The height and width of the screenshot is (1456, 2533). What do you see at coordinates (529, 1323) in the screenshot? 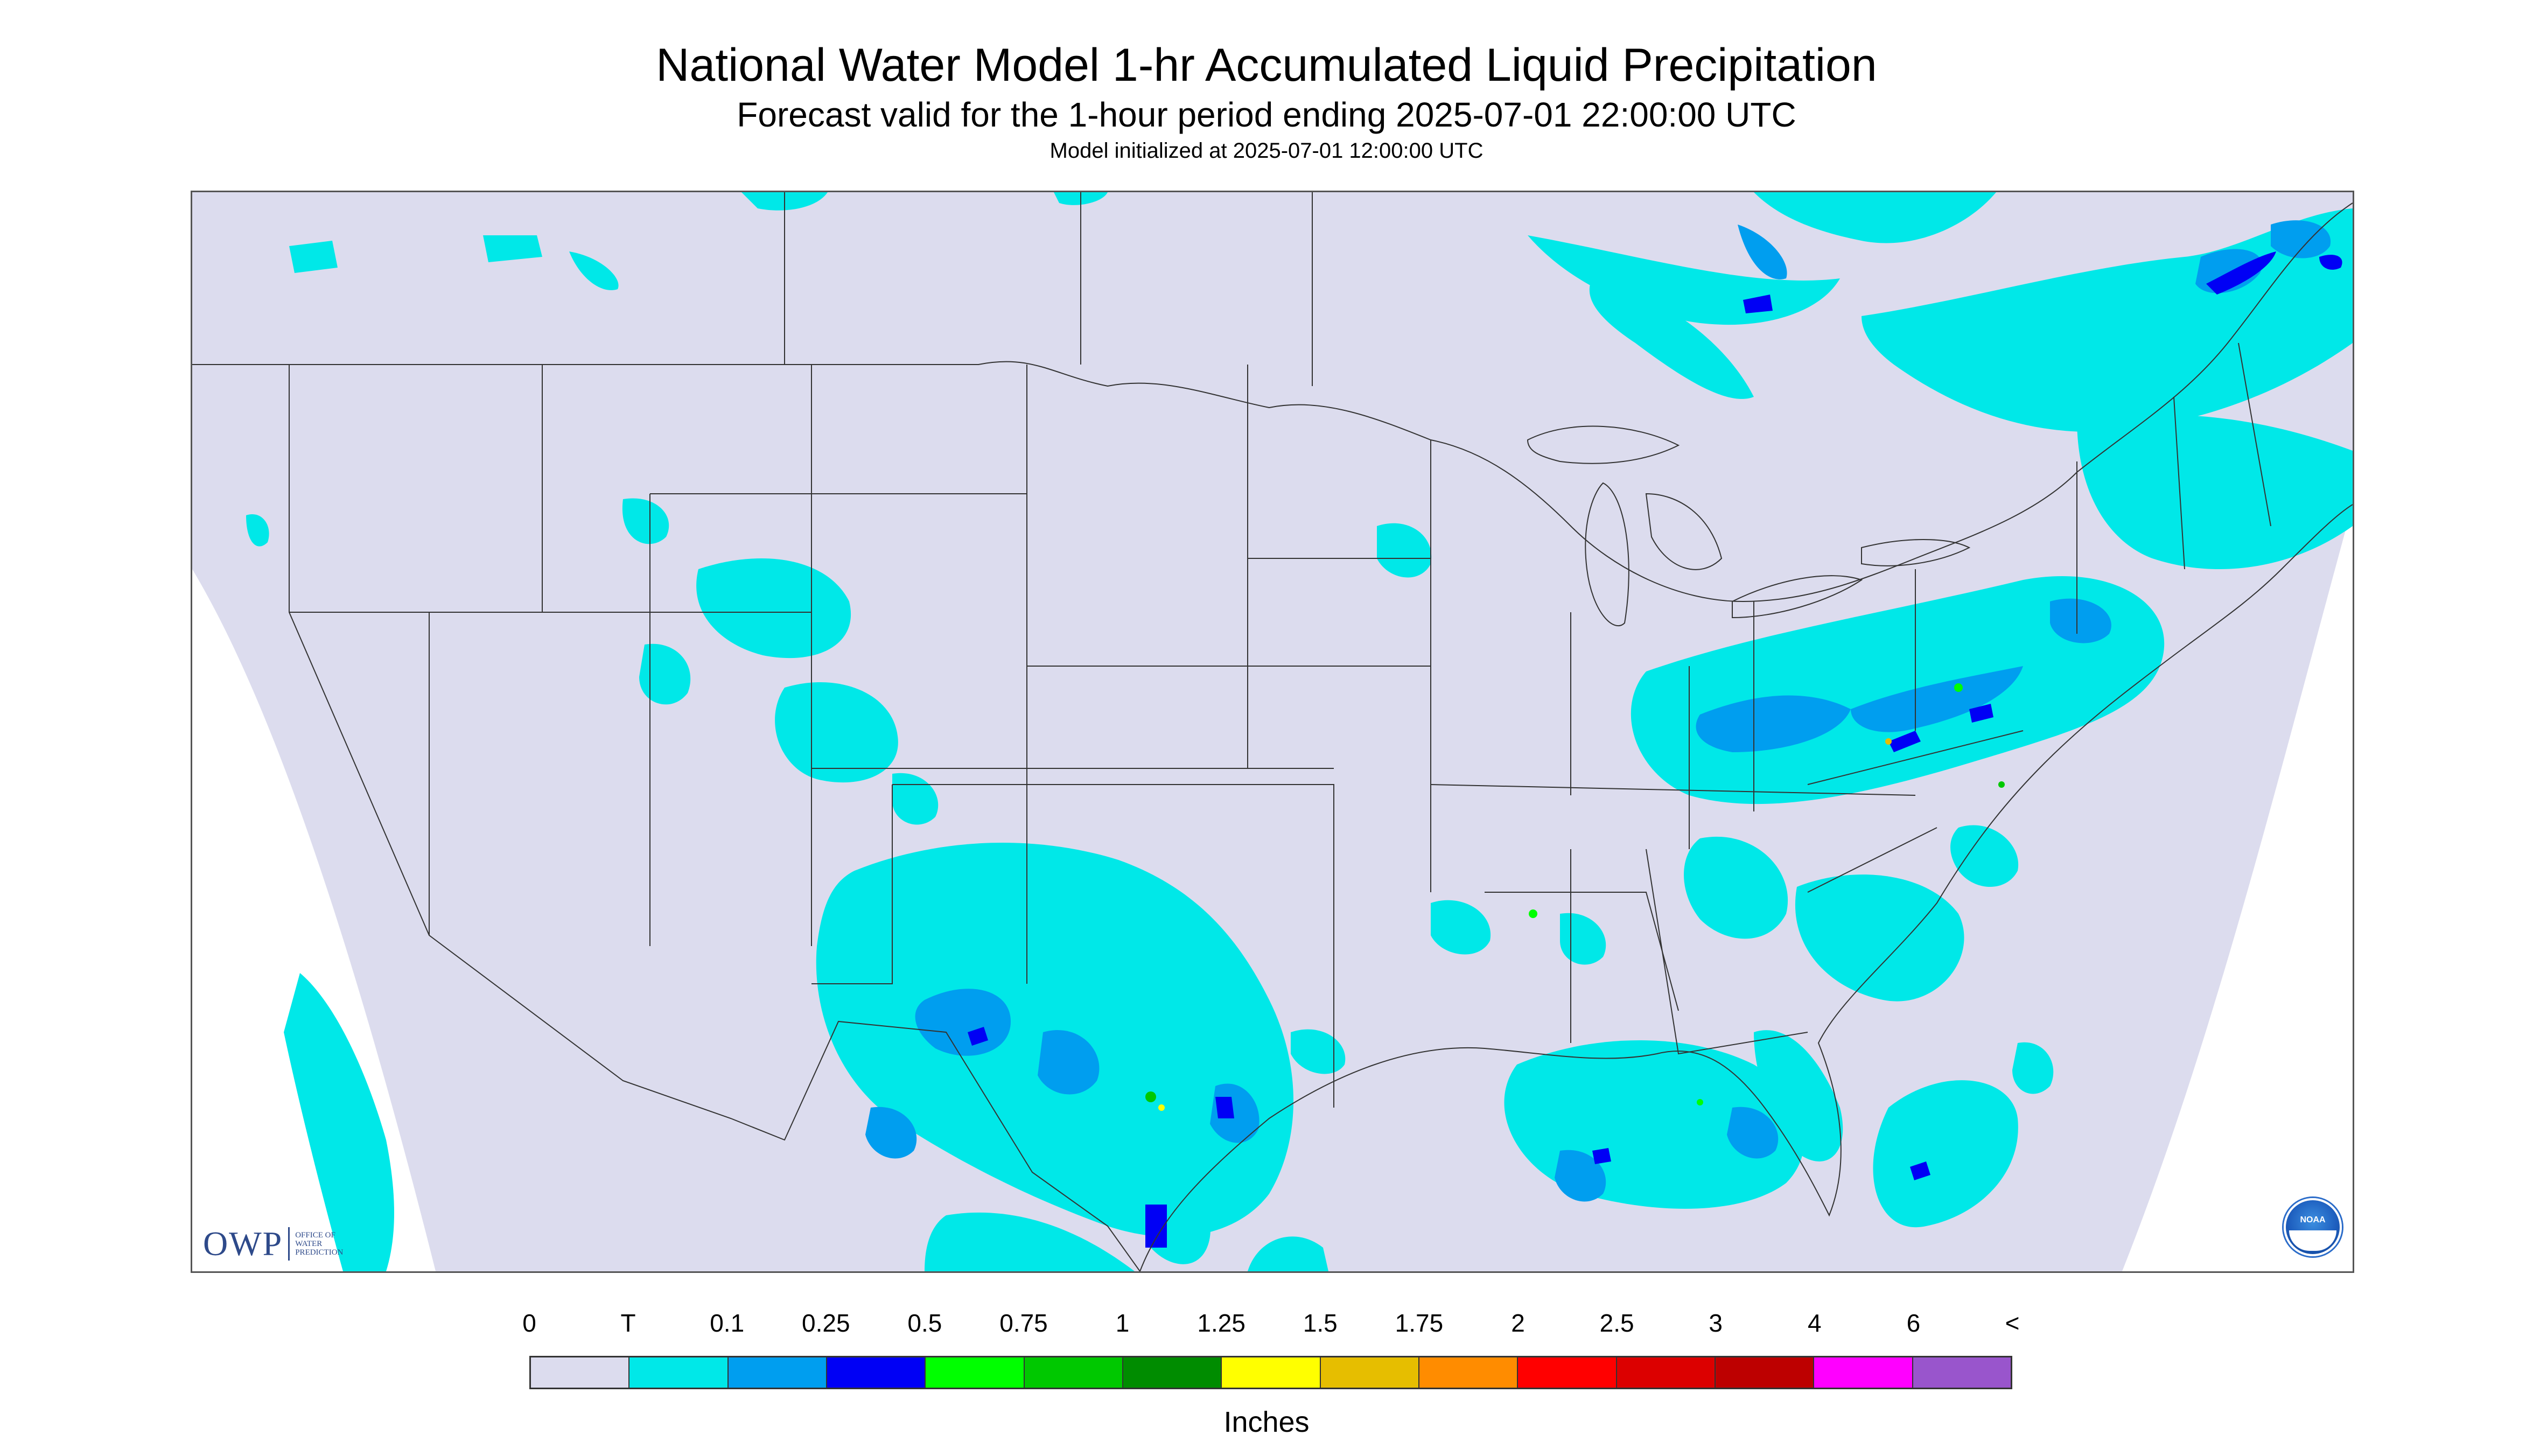
I see `legend-label: 0` at bounding box center [529, 1323].